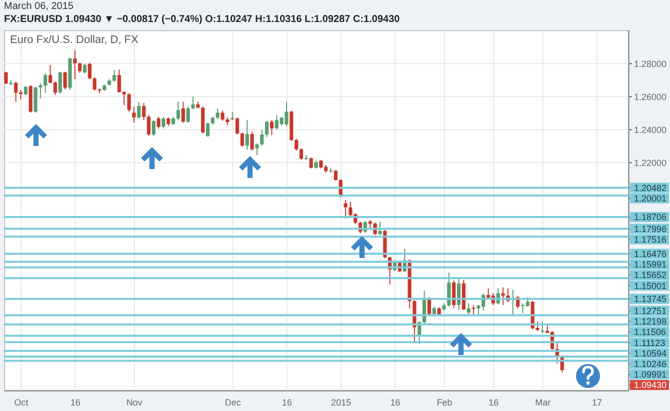 The image size is (670, 411). What do you see at coordinates (650, 129) in the screenshot?
I see `y-tick-label: 1.24000` at bounding box center [650, 129].